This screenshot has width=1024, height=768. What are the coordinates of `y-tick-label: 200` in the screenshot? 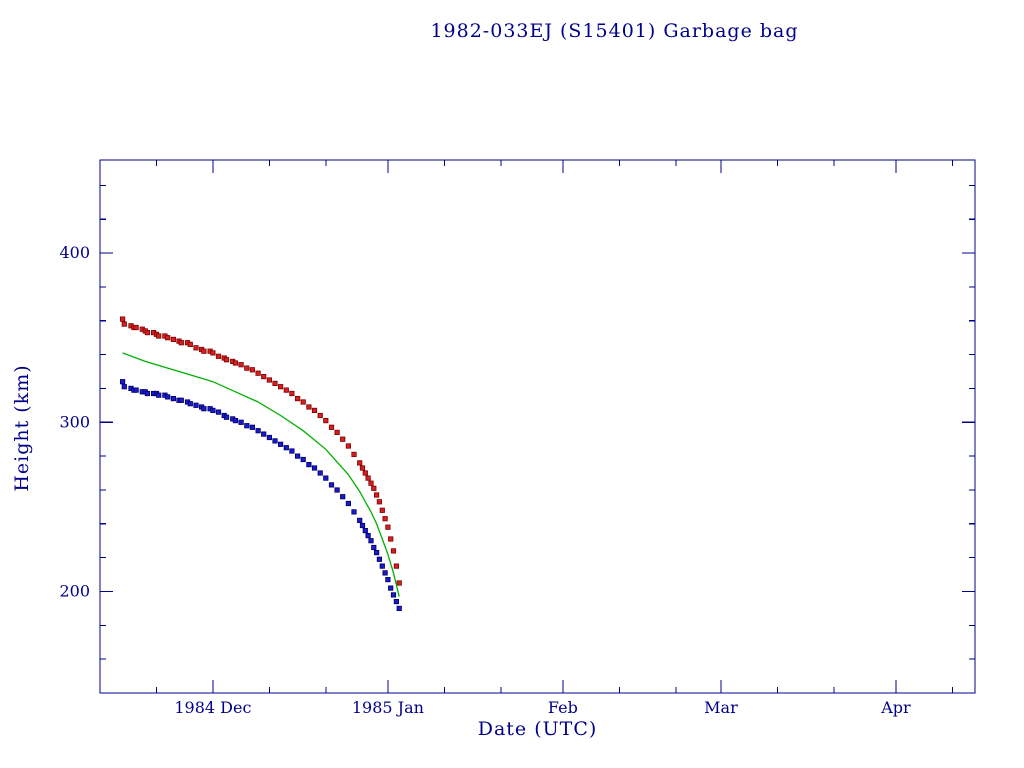 It's located at (74, 590).